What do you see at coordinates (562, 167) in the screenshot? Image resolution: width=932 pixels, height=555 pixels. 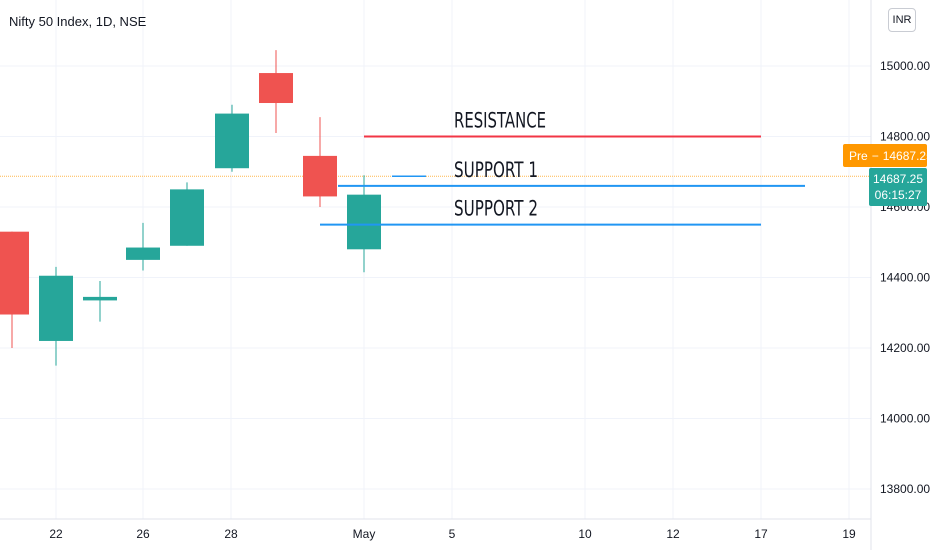 I see `level-layer: RESISTANCE SUPPORT 1 SUPPORT 2` at bounding box center [562, 167].